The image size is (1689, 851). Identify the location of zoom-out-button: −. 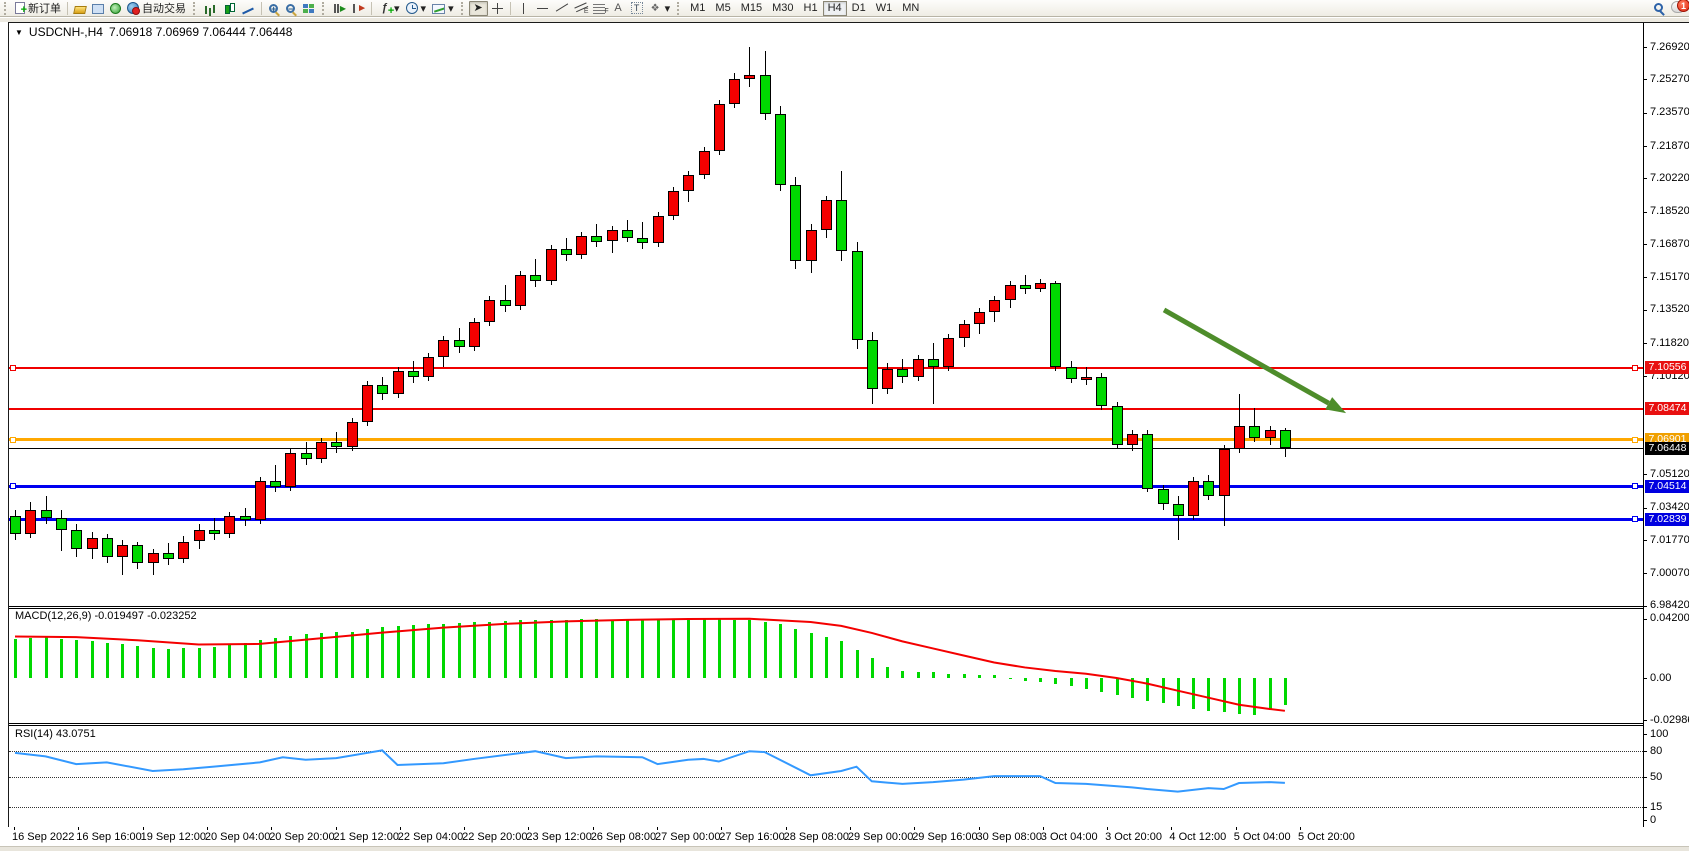
(290, 8).